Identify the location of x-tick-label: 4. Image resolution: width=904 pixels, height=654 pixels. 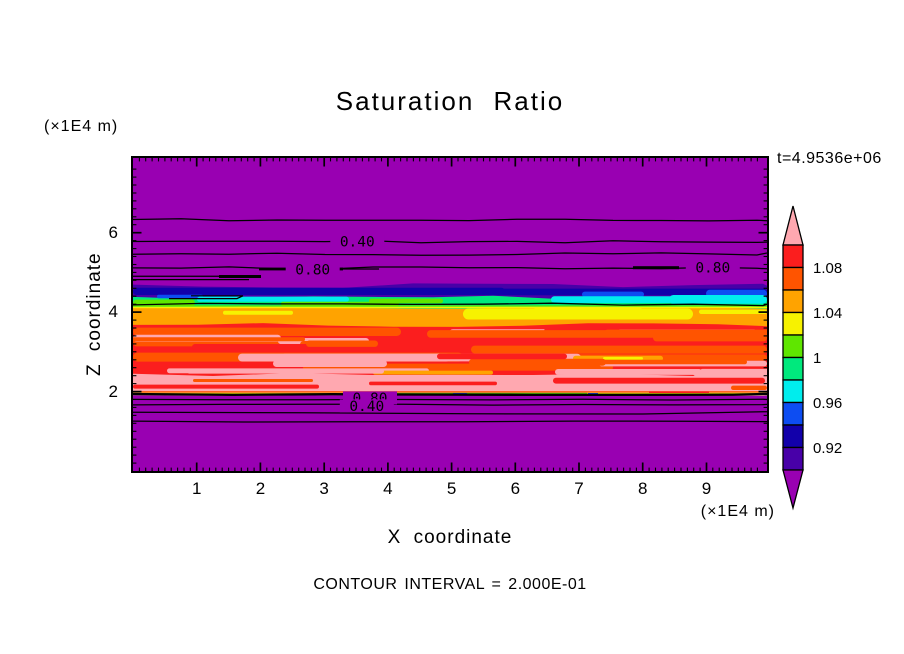
(388, 488).